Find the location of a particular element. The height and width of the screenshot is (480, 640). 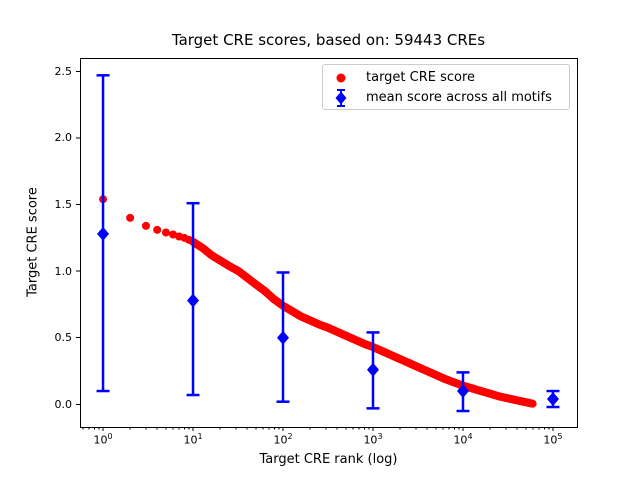

legend-item-mean-score: mean score across all motifs is located at coordinates (446, 98).